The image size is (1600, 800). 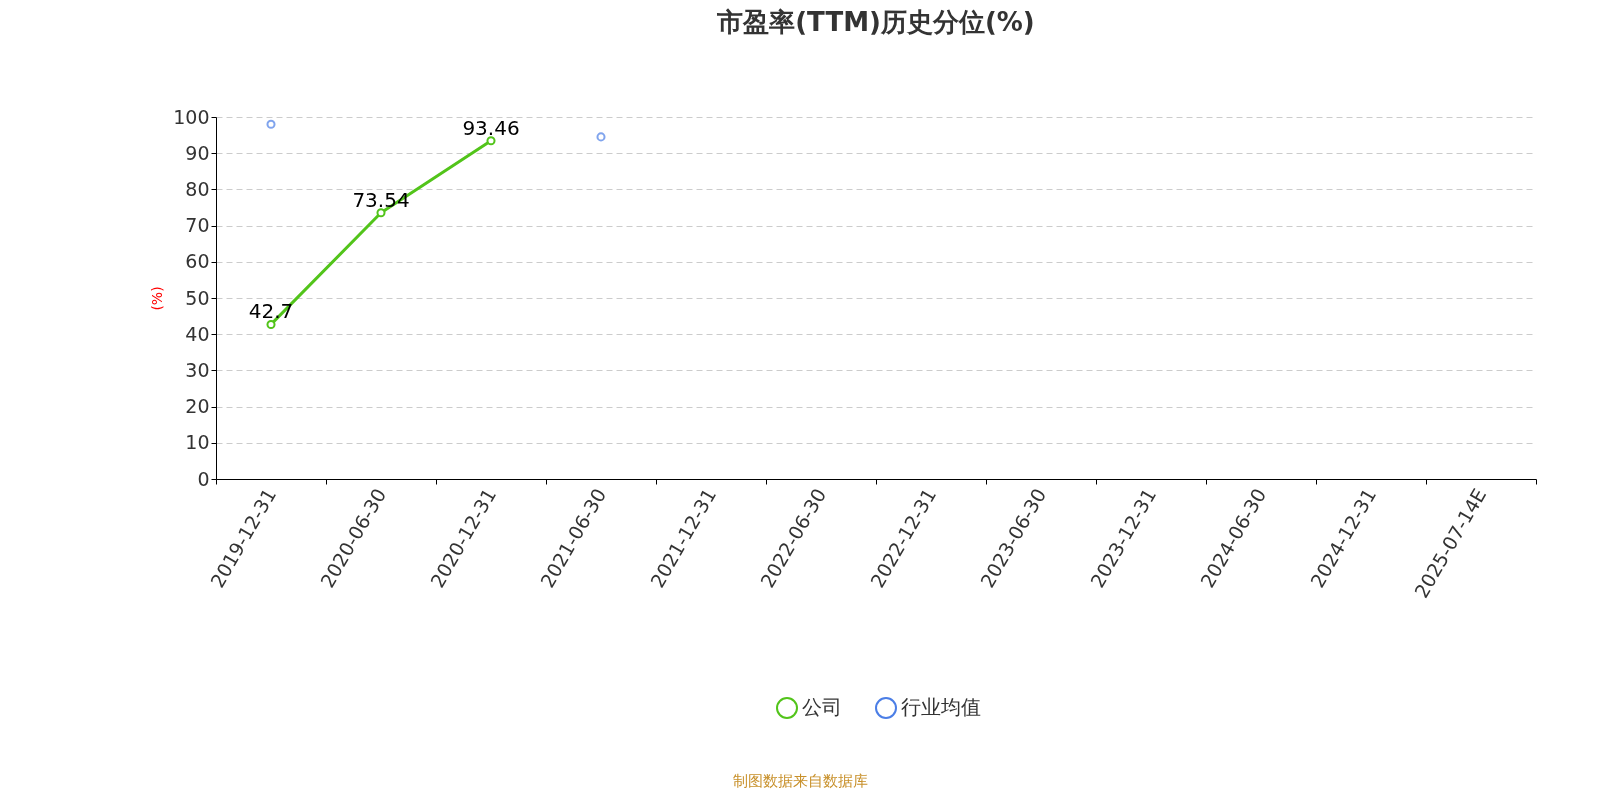 What do you see at coordinates (875, 22) in the screenshot?
I see `chart-title: 市盈率(TTM)历史分位(%)` at bounding box center [875, 22].